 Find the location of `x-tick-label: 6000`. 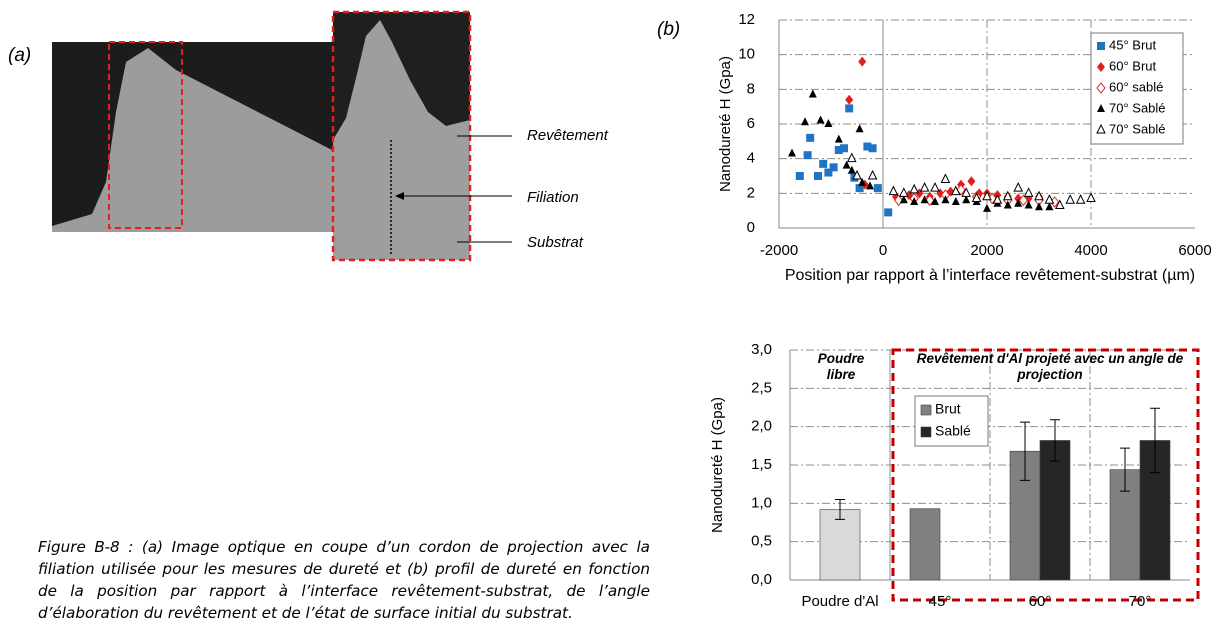

x-tick-label: 6000 is located at coordinates (1194, 250).